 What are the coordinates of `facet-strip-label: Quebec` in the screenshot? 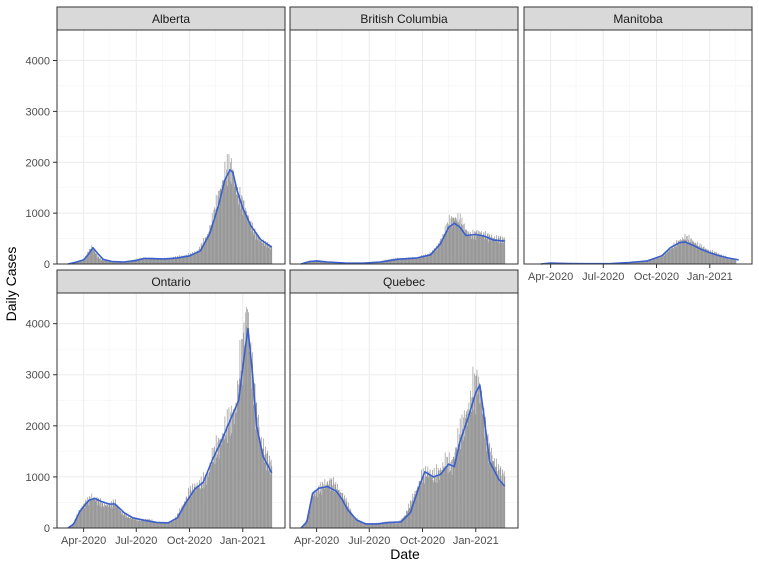 It's located at (404, 282).